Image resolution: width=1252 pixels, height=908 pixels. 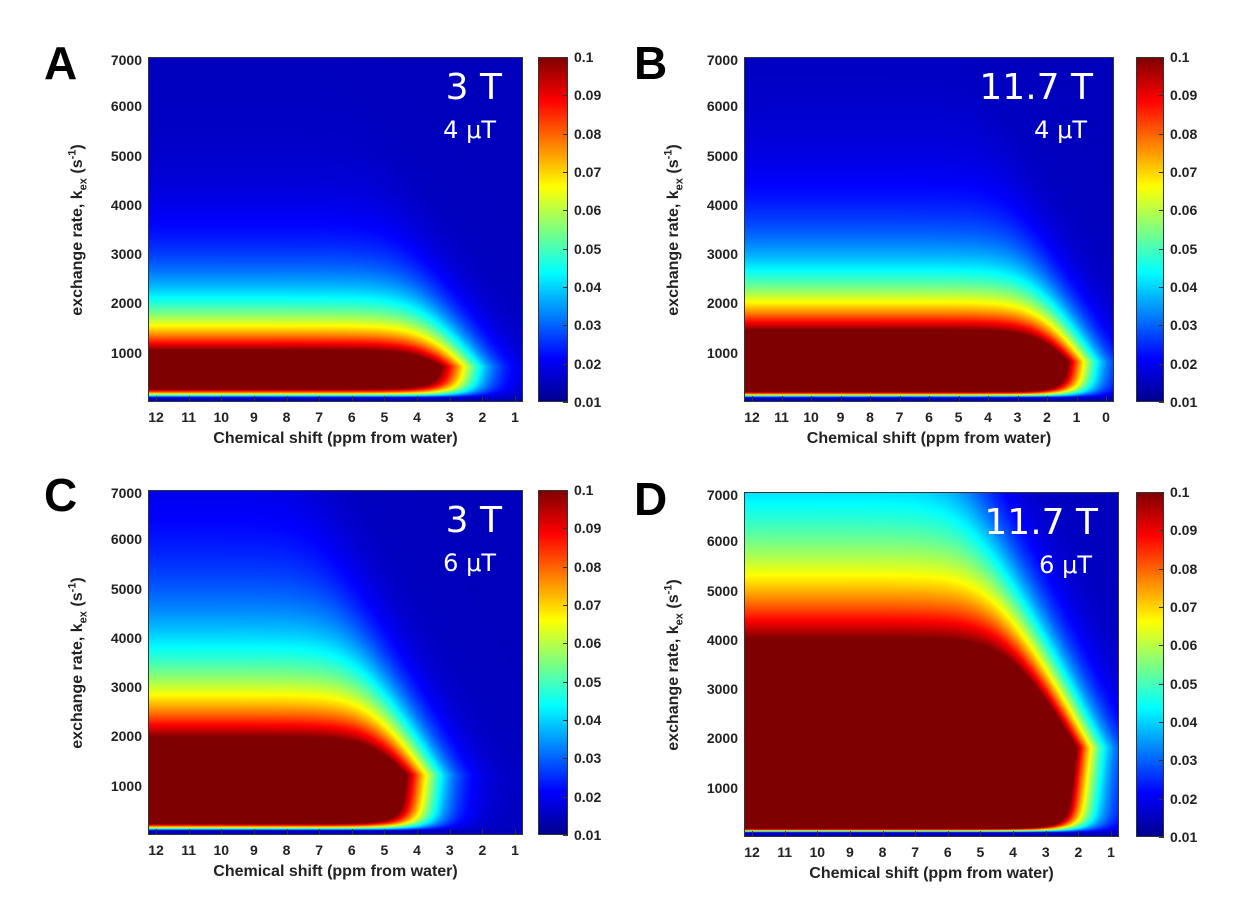 I want to click on field-strength-label: 11.7 T, so click(x=1036, y=87).